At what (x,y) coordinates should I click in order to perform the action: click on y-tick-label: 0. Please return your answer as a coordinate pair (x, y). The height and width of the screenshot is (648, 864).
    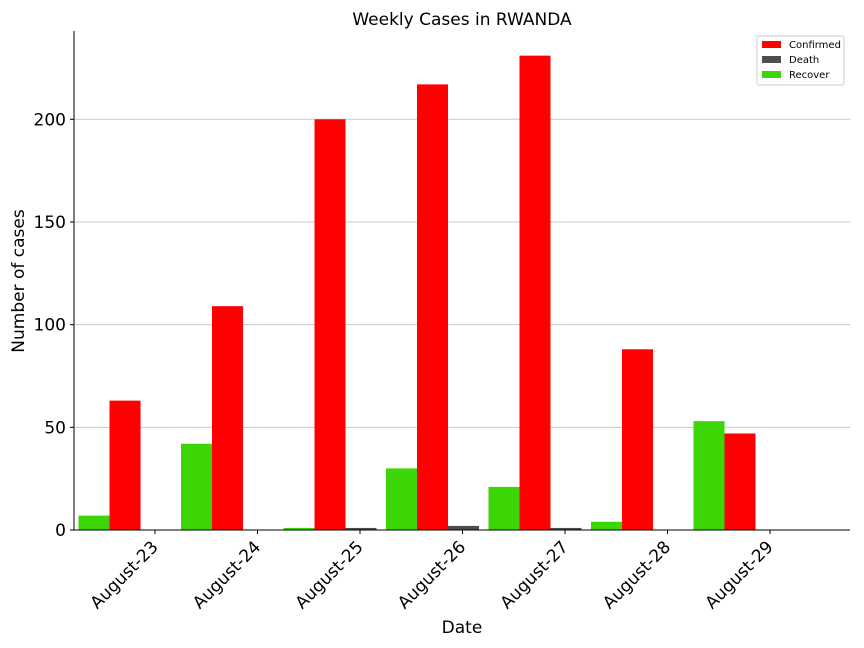
    Looking at the image, I should click on (60, 531).